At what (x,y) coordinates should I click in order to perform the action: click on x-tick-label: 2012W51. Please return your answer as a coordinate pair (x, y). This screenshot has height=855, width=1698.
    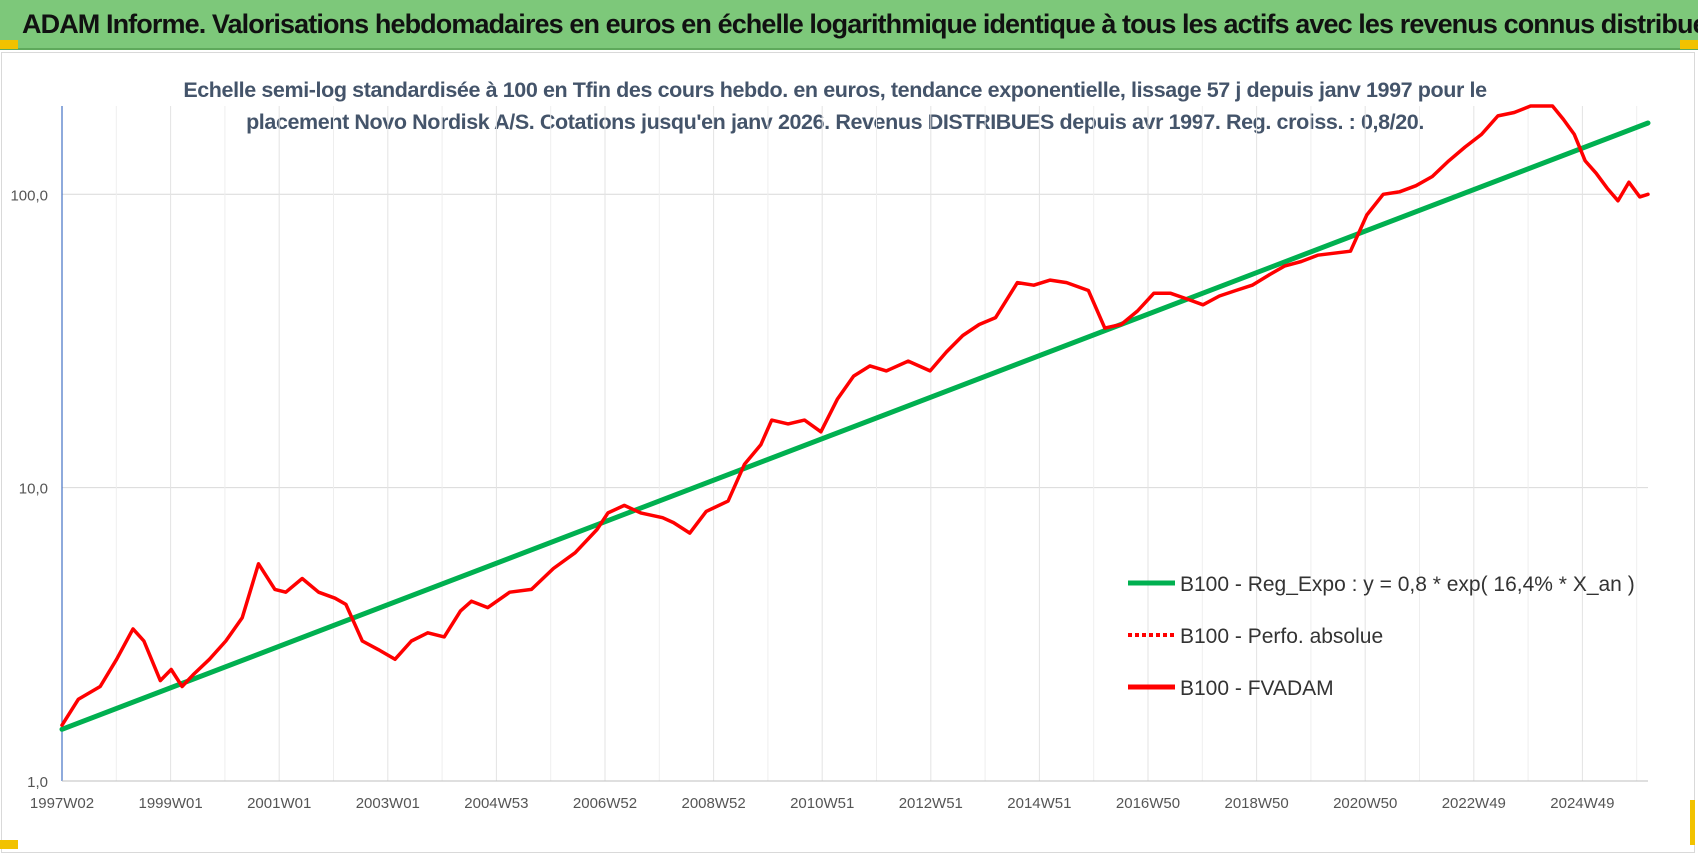
    Looking at the image, I should click on (931, 803).